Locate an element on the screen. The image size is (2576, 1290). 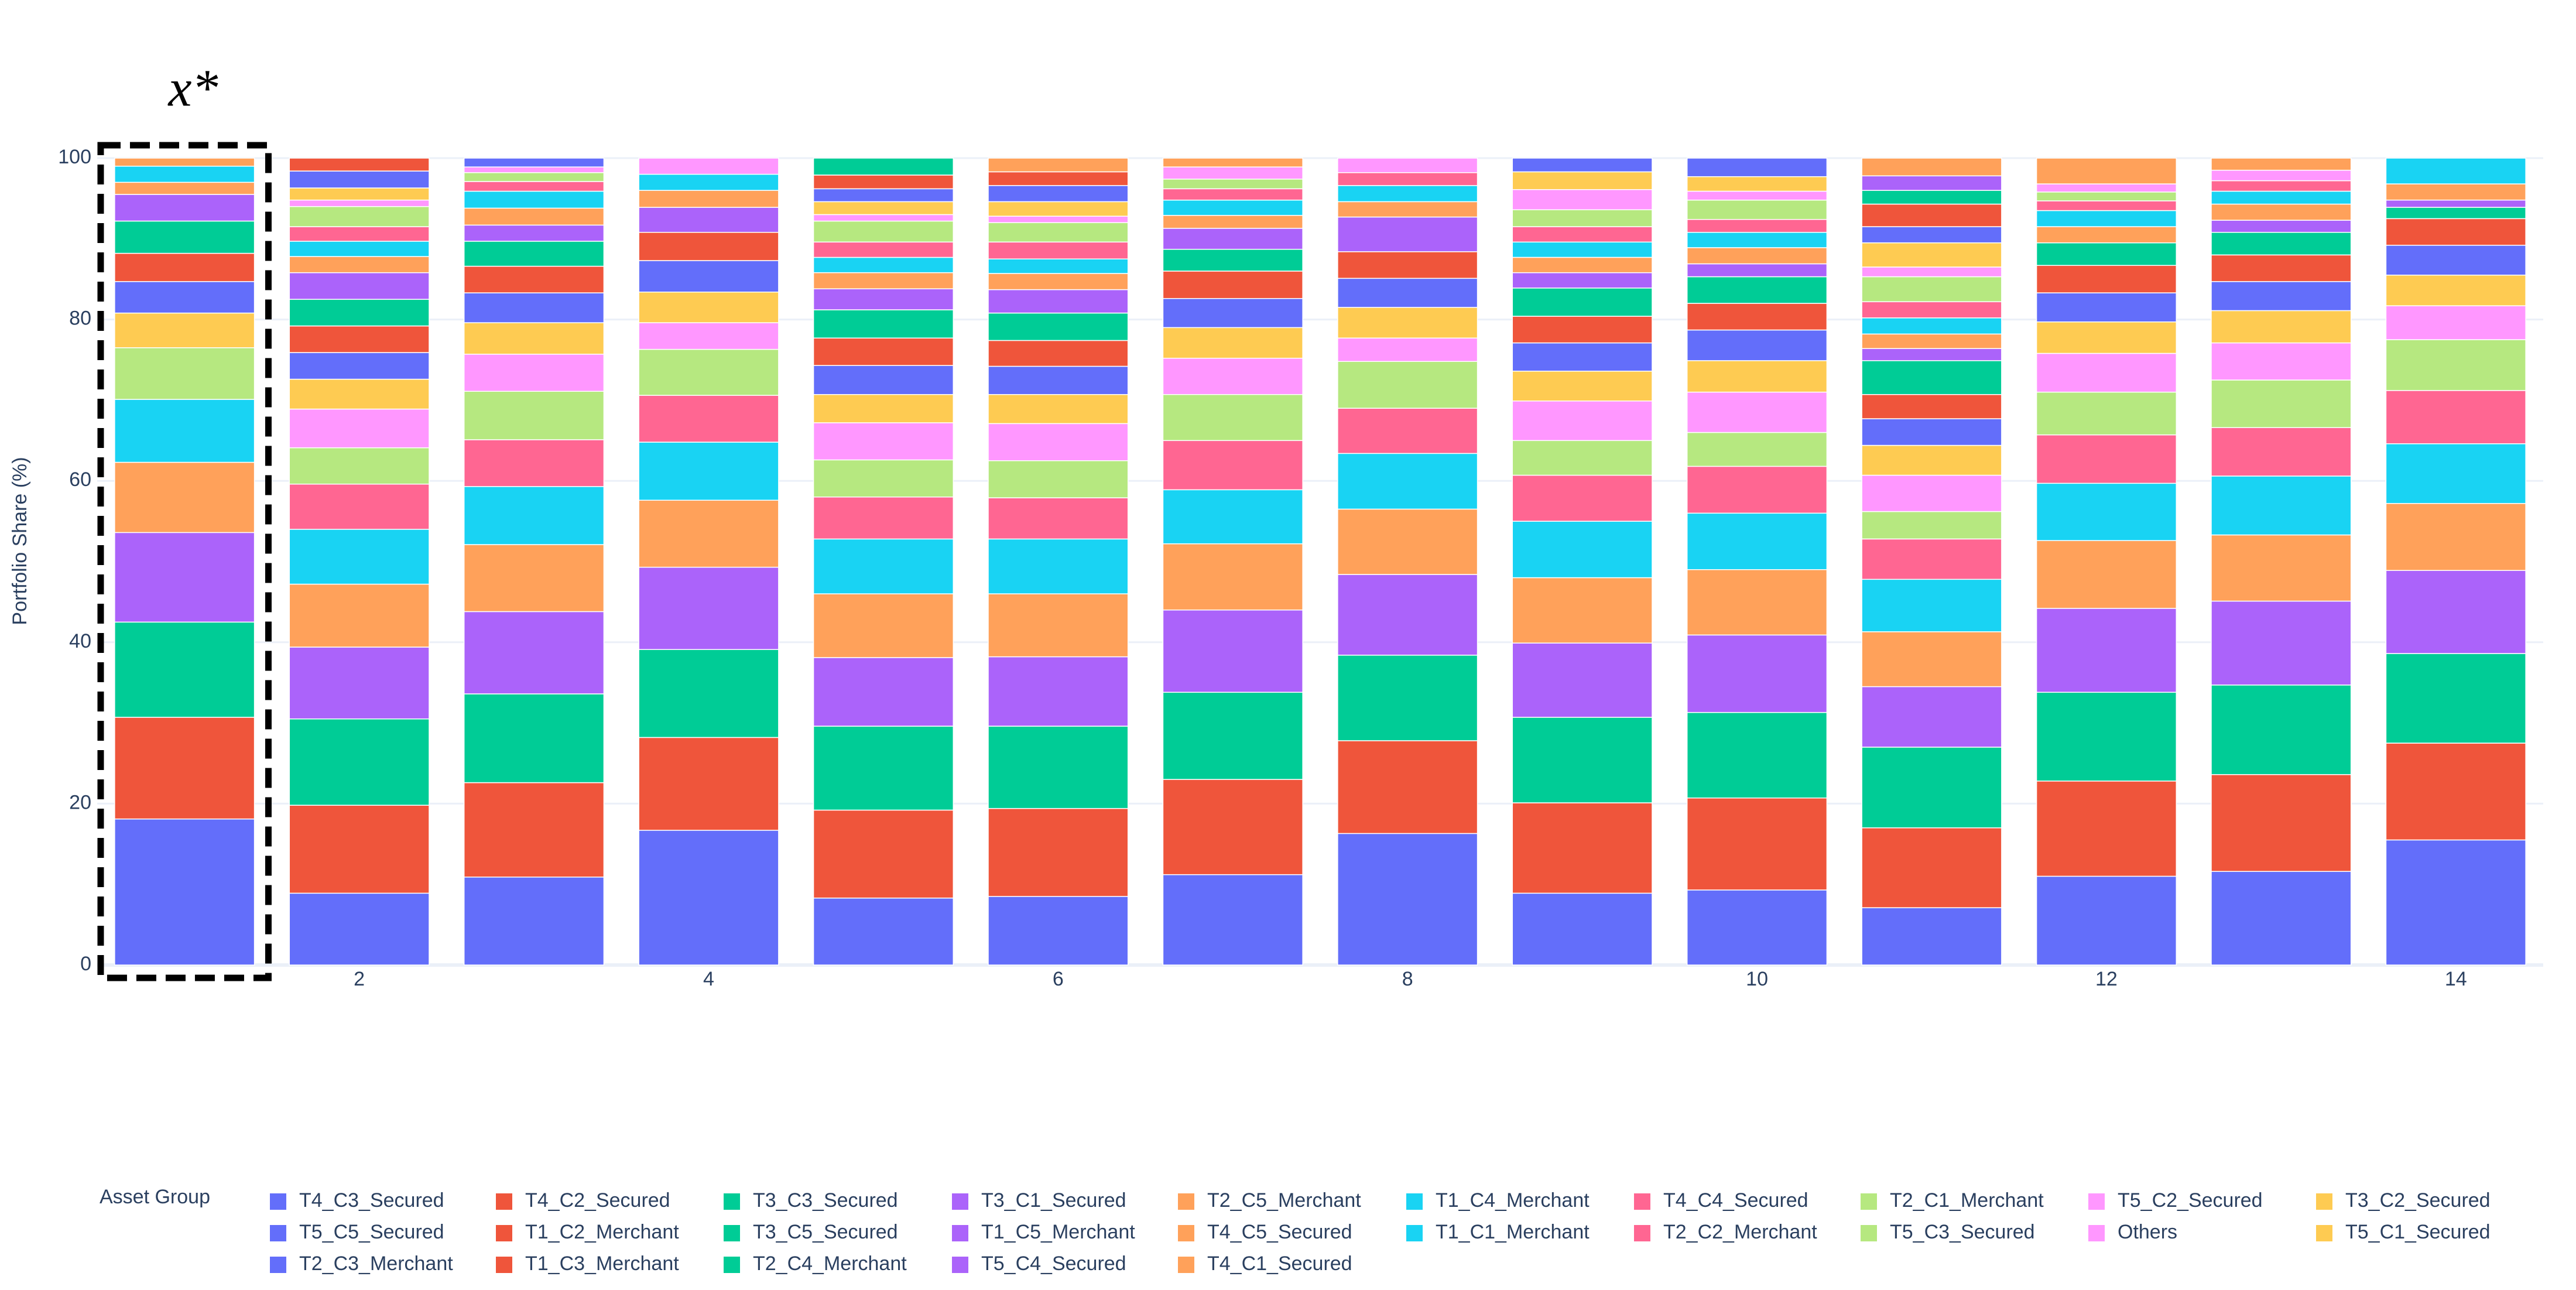
legend-item: T4_C2_Secured is located at coordinates (583, 1201).